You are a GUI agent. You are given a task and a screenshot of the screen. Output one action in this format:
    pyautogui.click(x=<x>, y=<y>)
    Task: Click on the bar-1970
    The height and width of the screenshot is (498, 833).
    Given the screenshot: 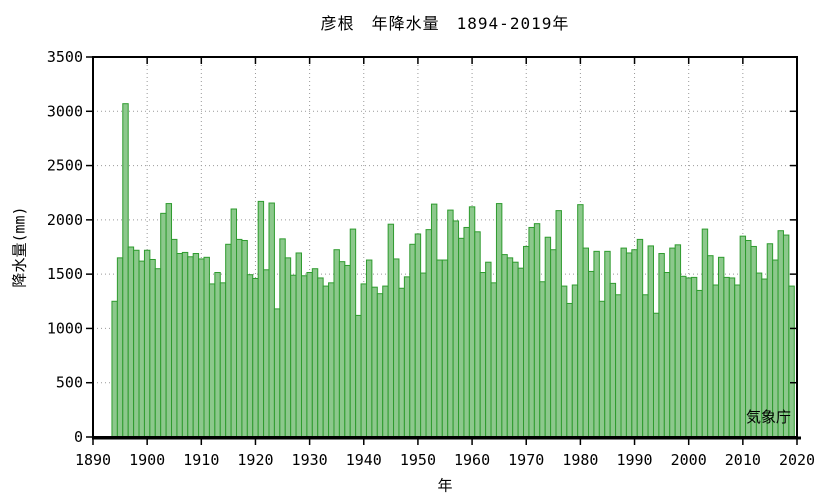 What is the action you would take?
    pyautogui.click(x=526, y=341)
    